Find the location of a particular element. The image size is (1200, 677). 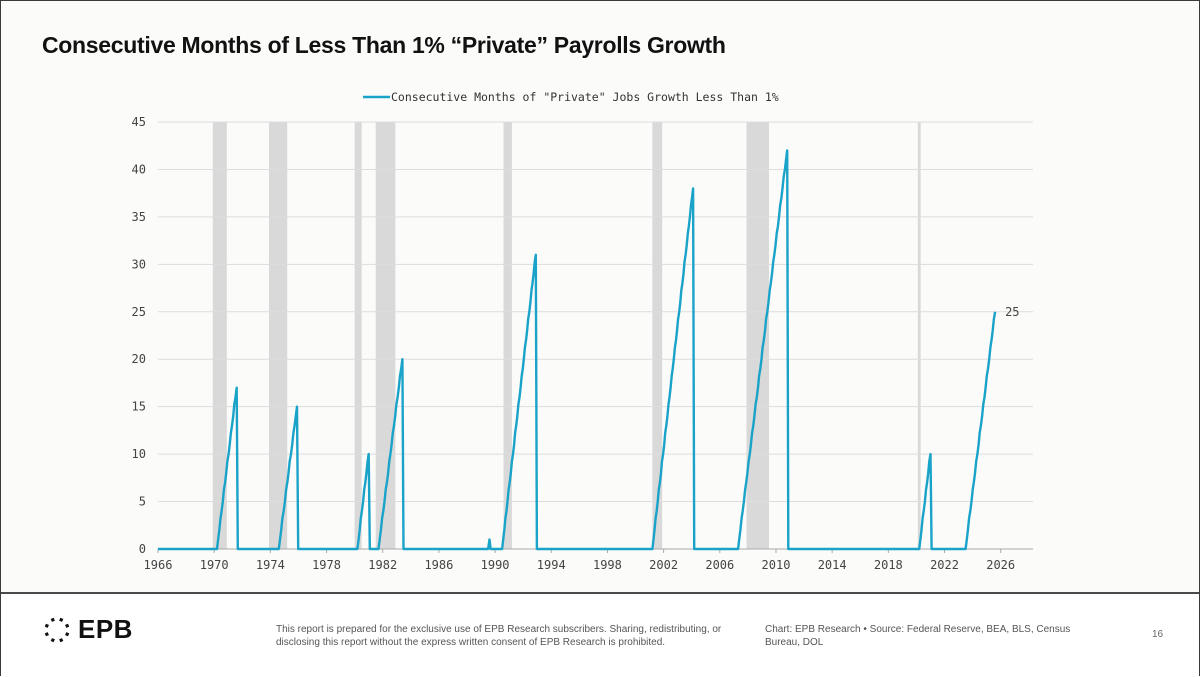

page-number: 16 is located at coordinates (1157, 634).